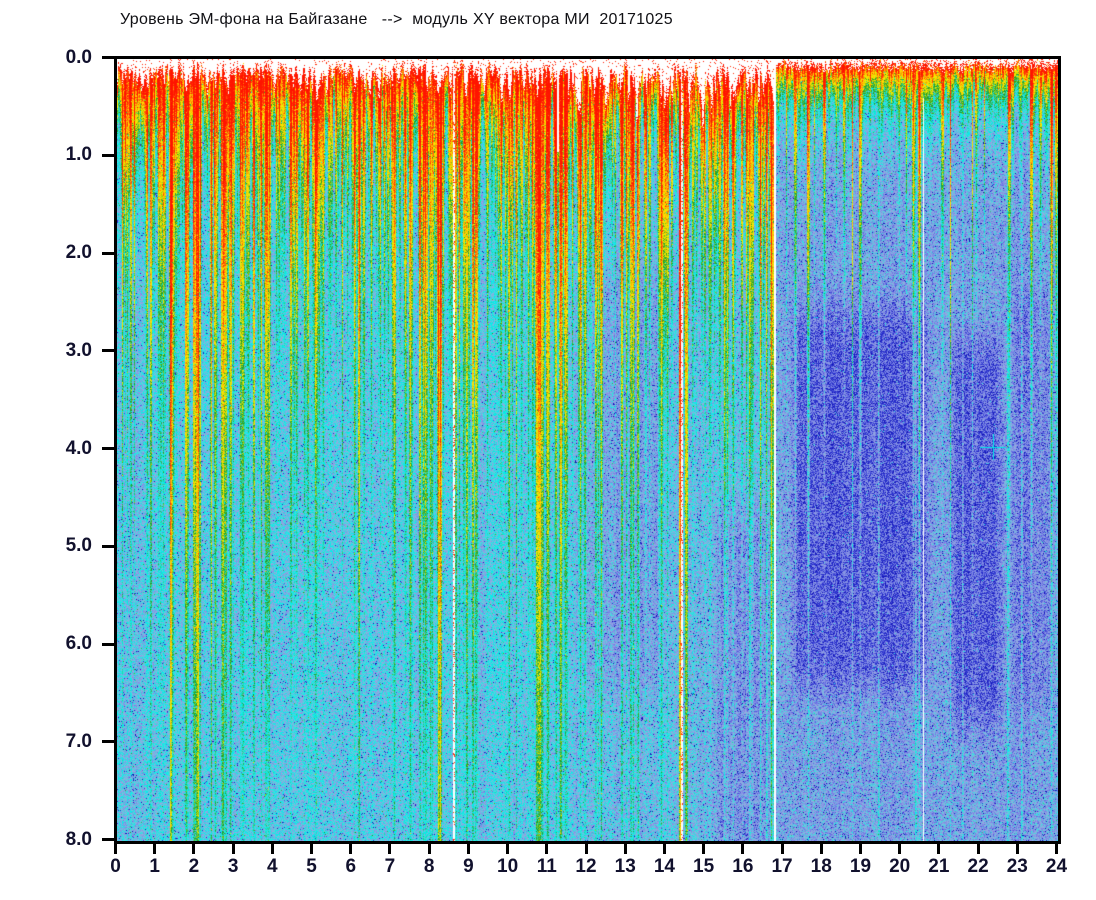 This screenshot has height=900, width=1096. Describe the element at coordinates (782, 866) in the screenshot. I see `x-tick-label: 17` at that location.